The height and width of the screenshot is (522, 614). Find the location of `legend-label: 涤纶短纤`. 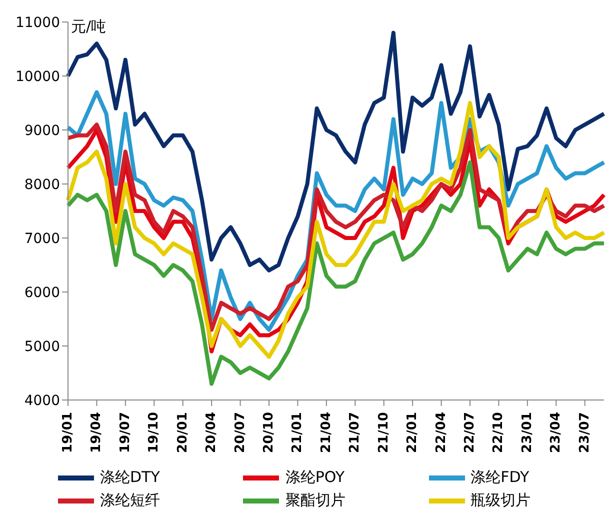

legend-label: 涤纶短纤 is located at coordinates (130, 500).